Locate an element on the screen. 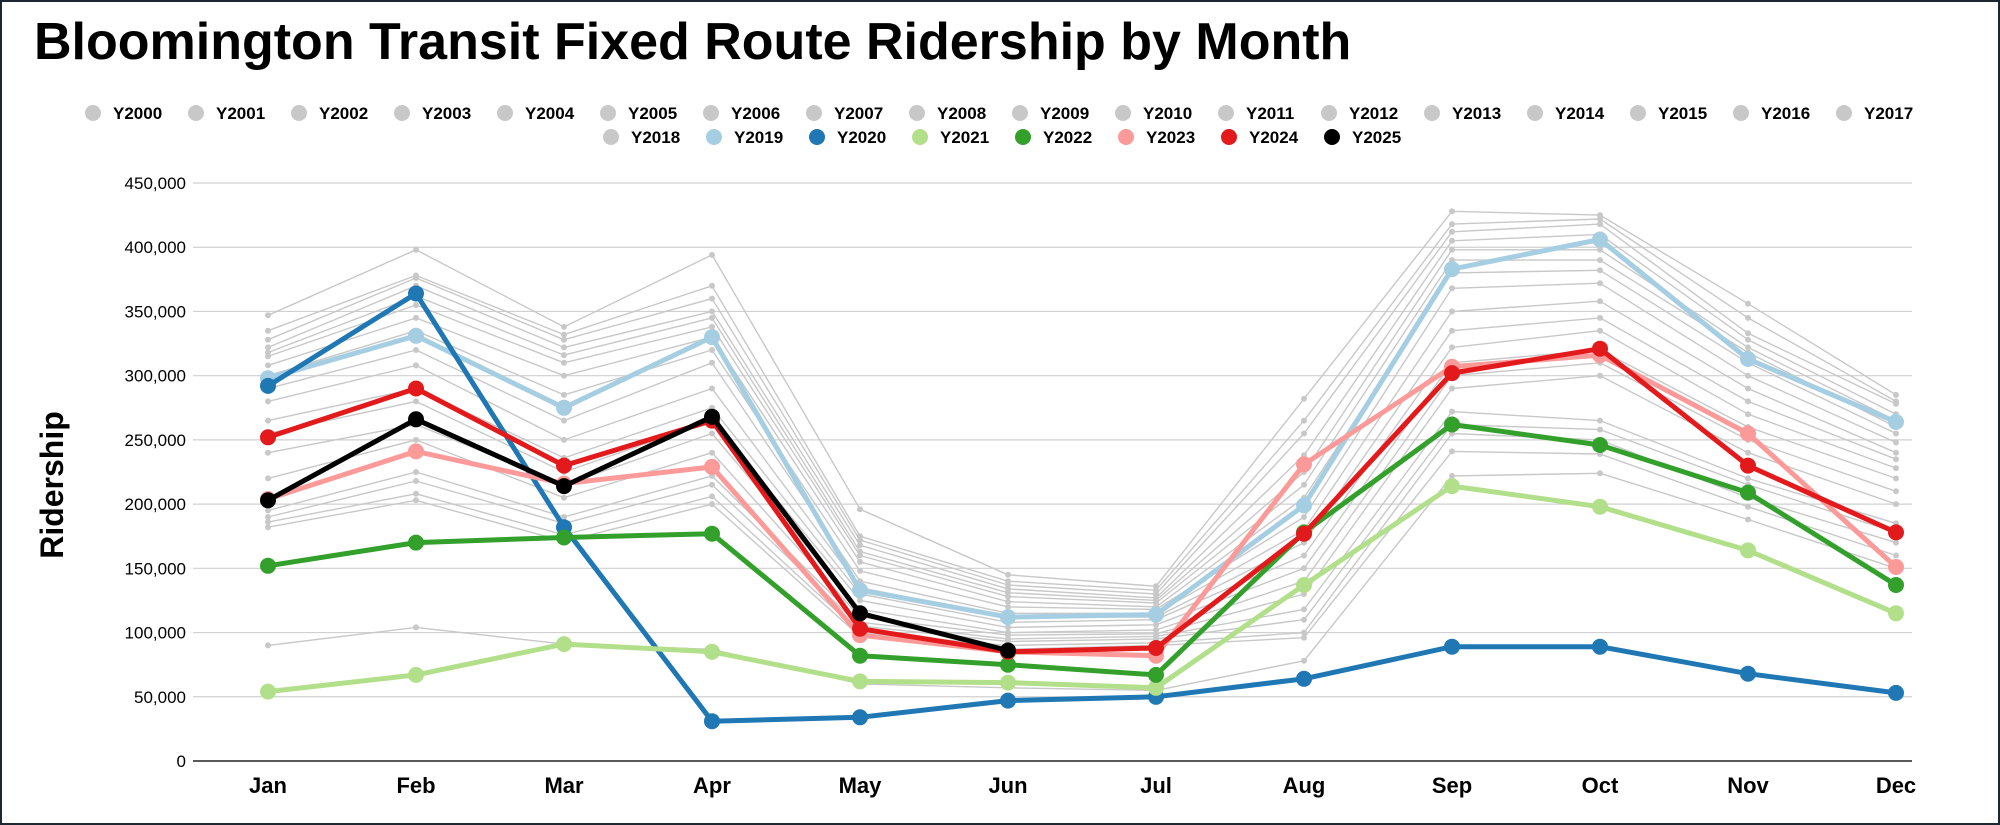 Image resolution: width=2000 pixels, height=825 pixels. legend-swatch-y2016 is located at coordinates (1741, 113).